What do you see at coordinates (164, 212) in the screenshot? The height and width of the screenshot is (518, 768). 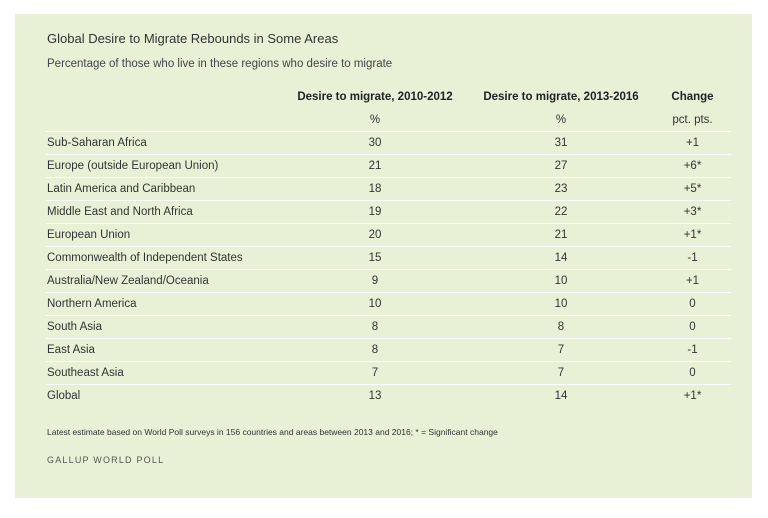 I see `region-cell: Middle East and North Africa` at bounding box center [164, 212].